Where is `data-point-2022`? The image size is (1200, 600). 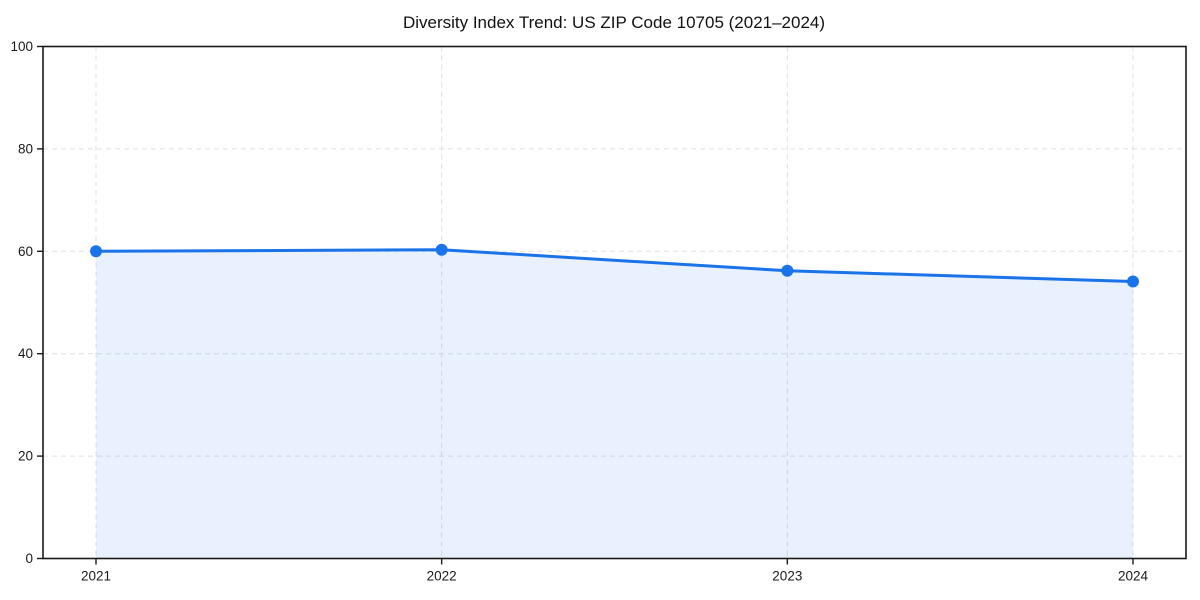
data-point-2022 is located at coordinates (441, 249).